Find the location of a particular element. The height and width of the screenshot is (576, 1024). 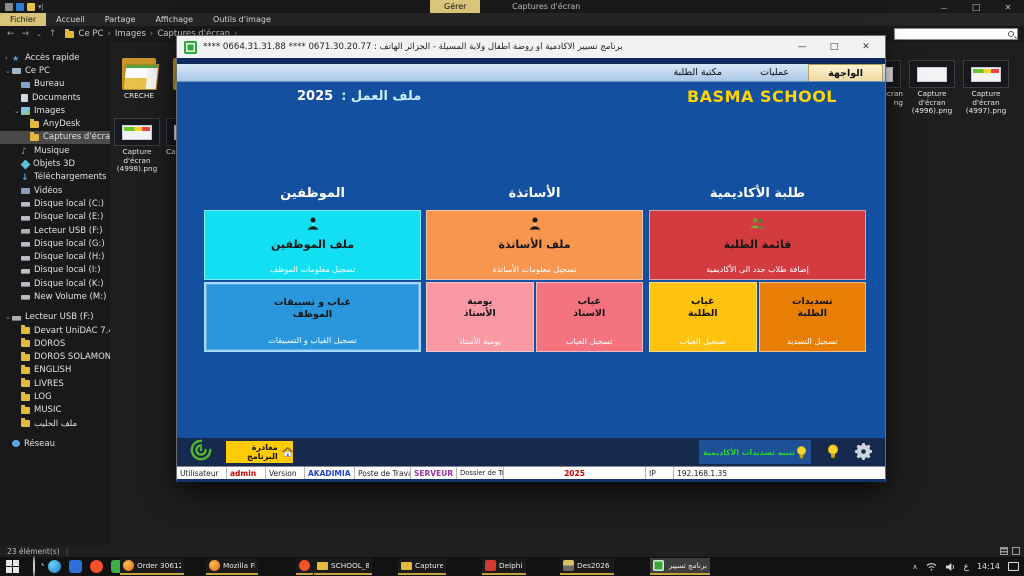

work-file-value: 2025 is located at coordinates (315, 96).